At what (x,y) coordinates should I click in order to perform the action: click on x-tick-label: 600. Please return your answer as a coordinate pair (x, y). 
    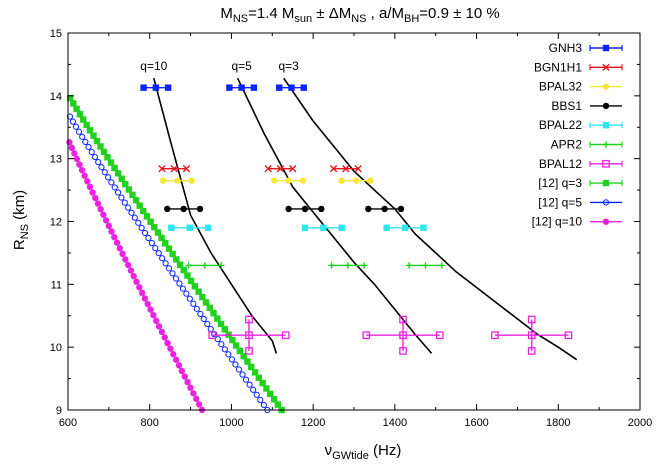
    Looking at the image, I should click on (68, 423).